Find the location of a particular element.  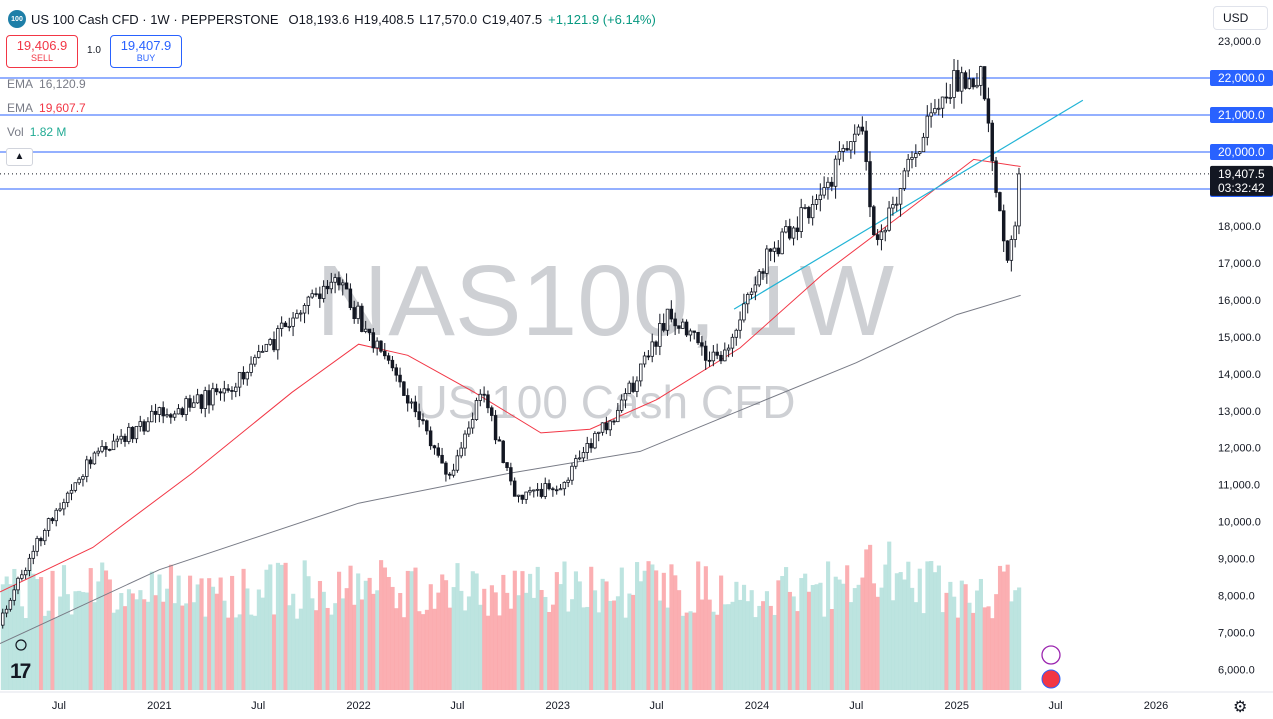

currency-selector: USD is located at coordinates (1240, 18).